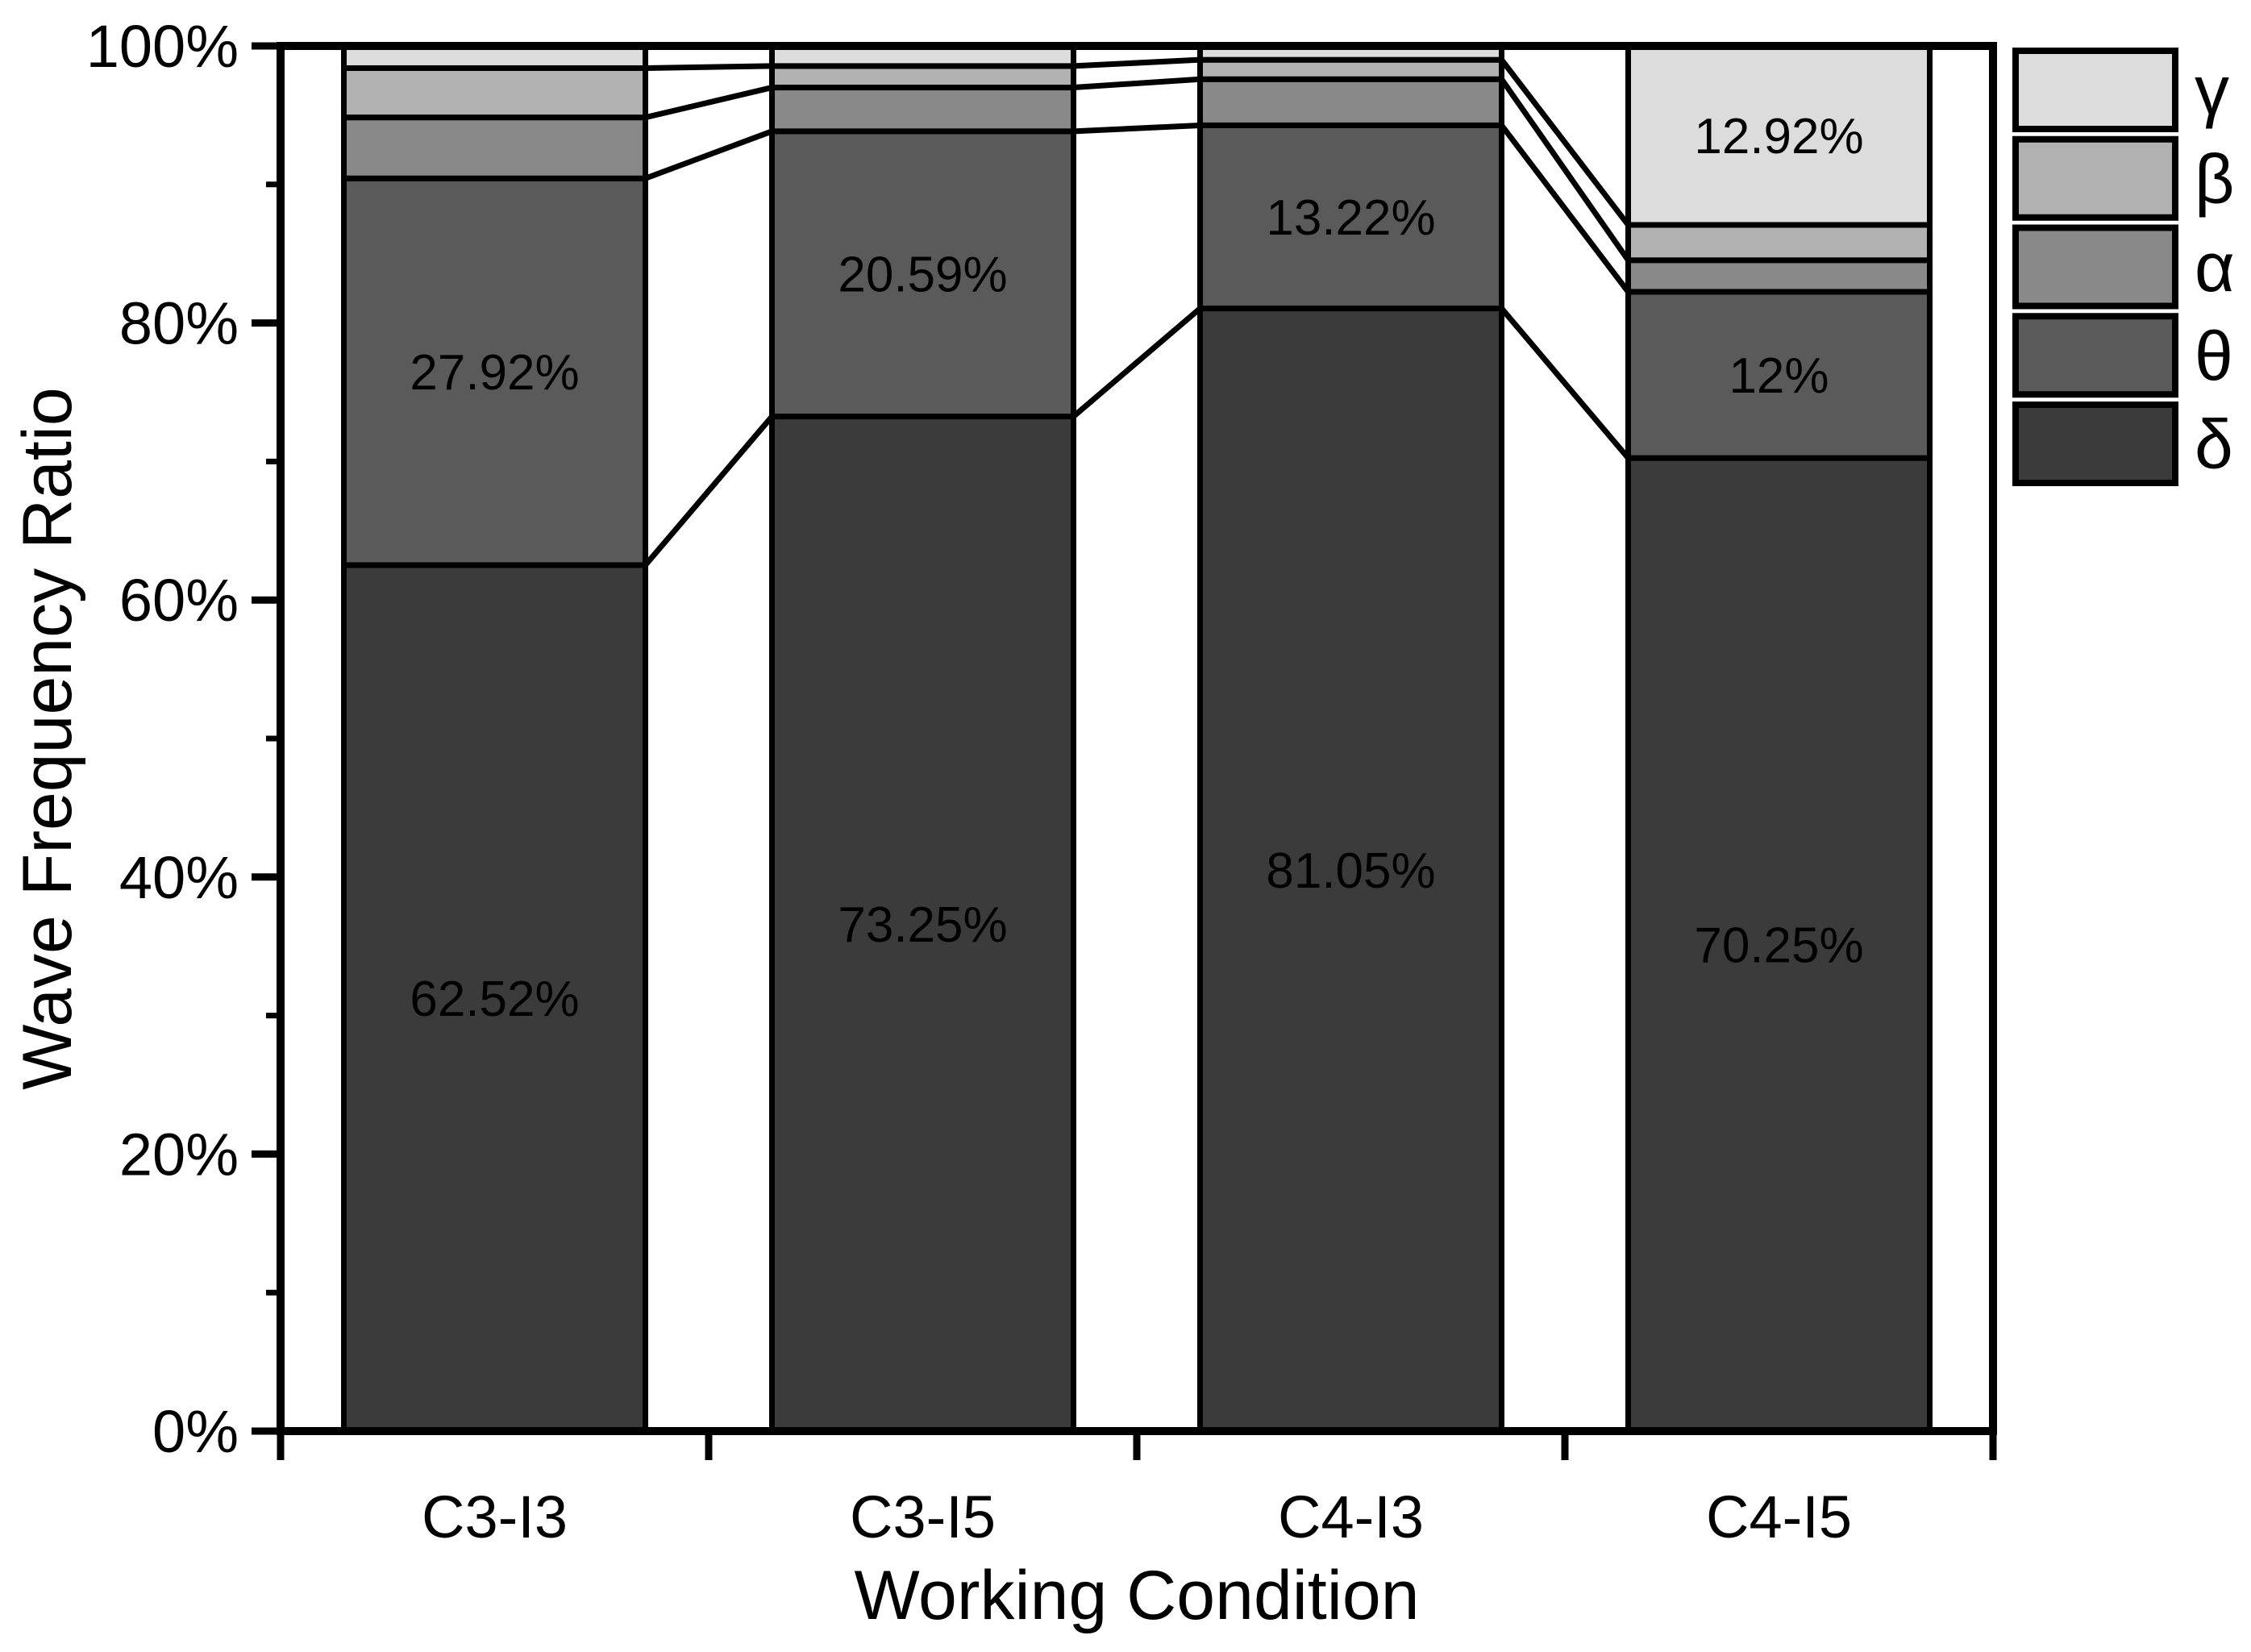 Image resolution: width=2251 pixels, height=1652 pixels. I want to click on y-tick-label-40: 40%, so click(179, 877).